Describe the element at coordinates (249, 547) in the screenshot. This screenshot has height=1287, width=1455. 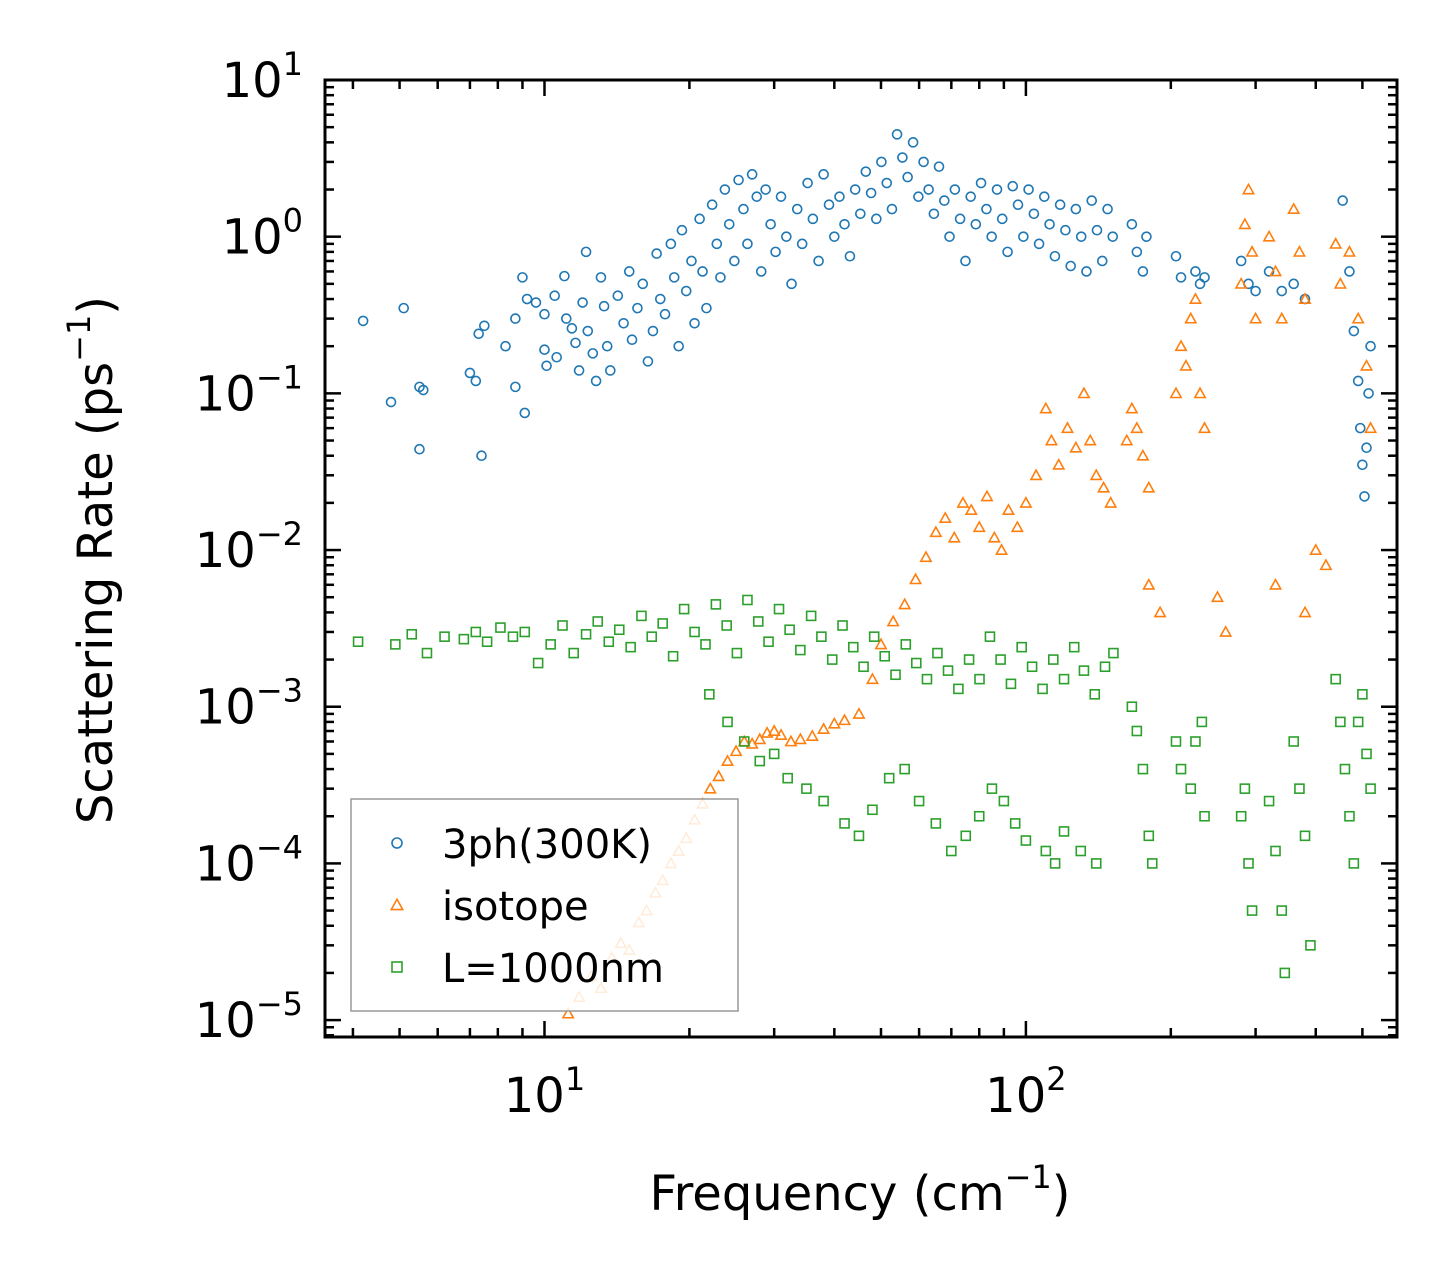
I see `y-tick-label-0.01: 10−2` at that location.